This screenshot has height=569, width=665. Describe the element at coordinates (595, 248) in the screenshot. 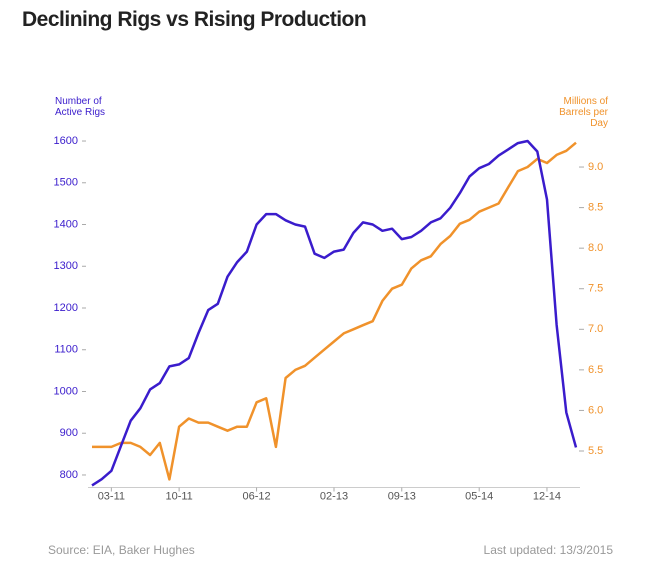

I see `y2-tick-label: 8.0` at that location.